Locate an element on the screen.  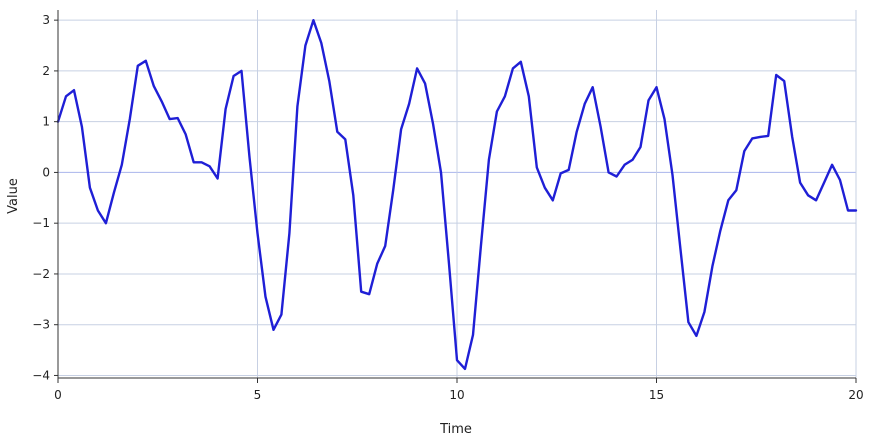
x-tick-label: 10 is located at coordinates (456, 395).